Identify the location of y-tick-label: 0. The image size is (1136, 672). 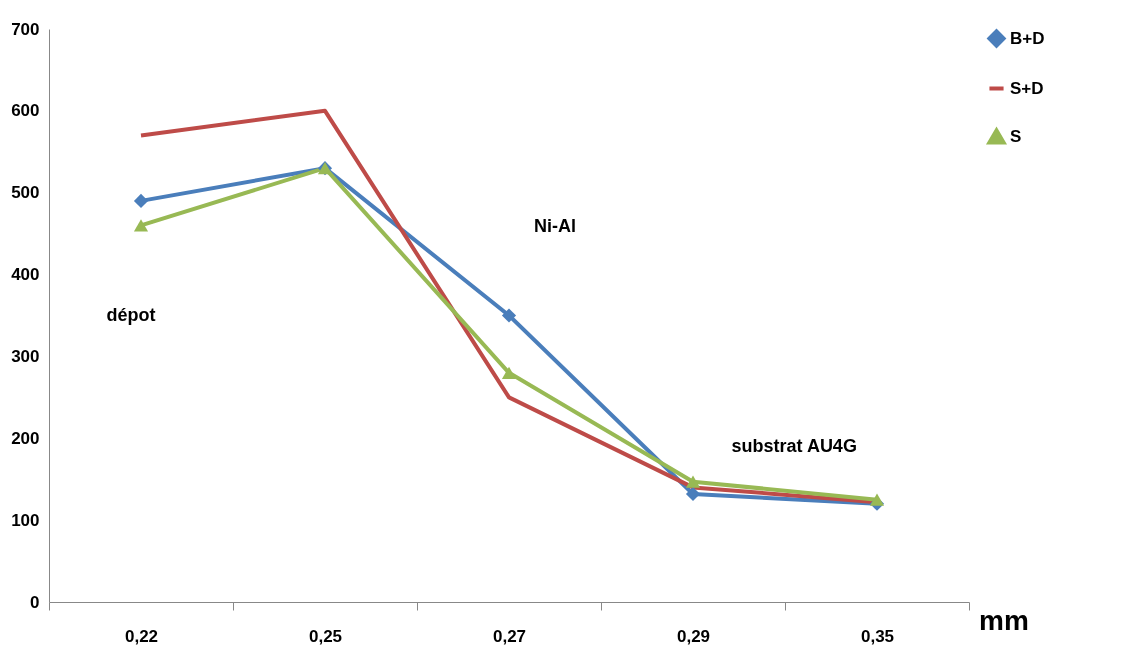
(35, 602).